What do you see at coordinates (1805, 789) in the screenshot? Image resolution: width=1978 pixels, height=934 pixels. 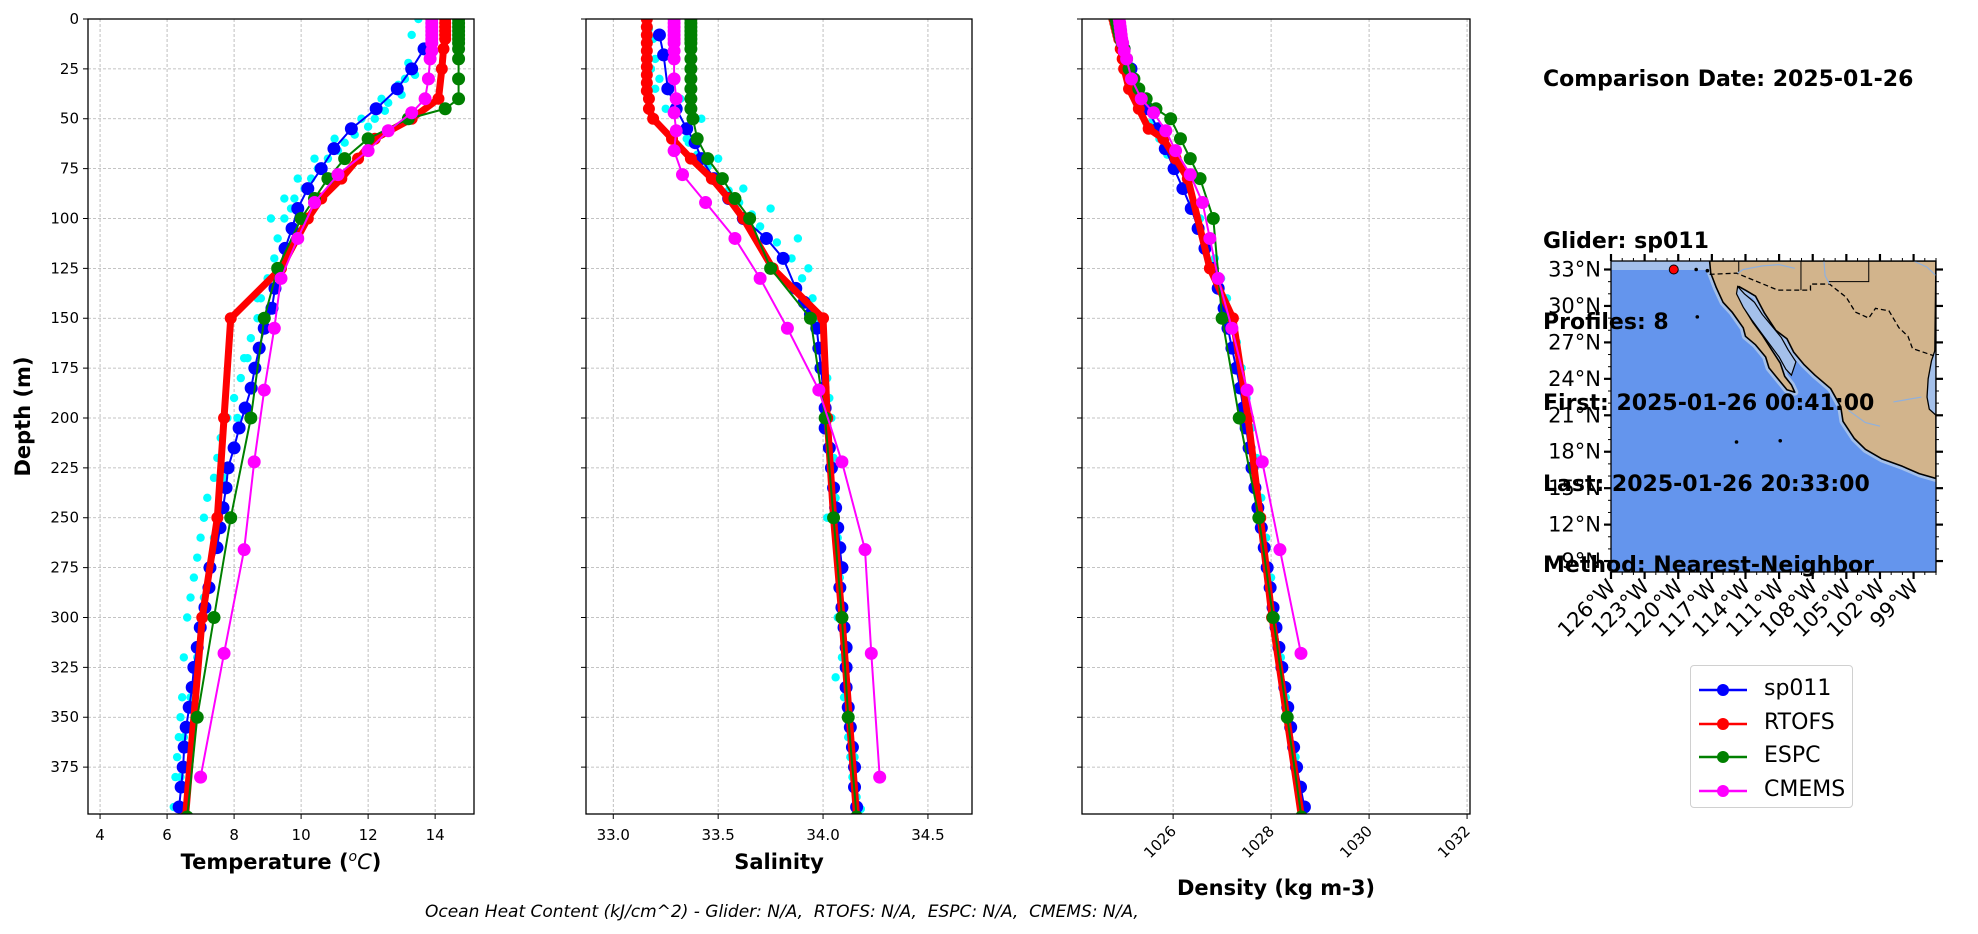 I see `legend-label-cmems: CMEMS` at bounding box center [1805, 789].